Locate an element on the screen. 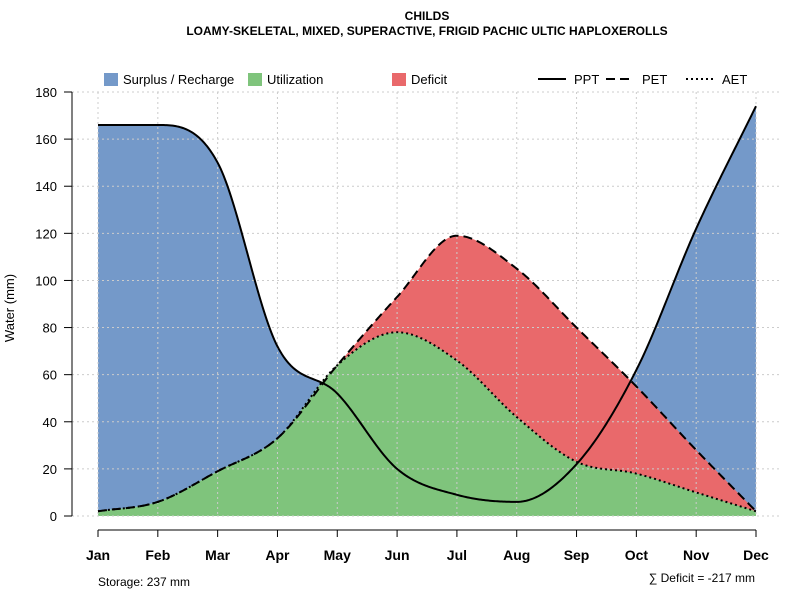  legend-label: AET is located at coordinates (734, 79).